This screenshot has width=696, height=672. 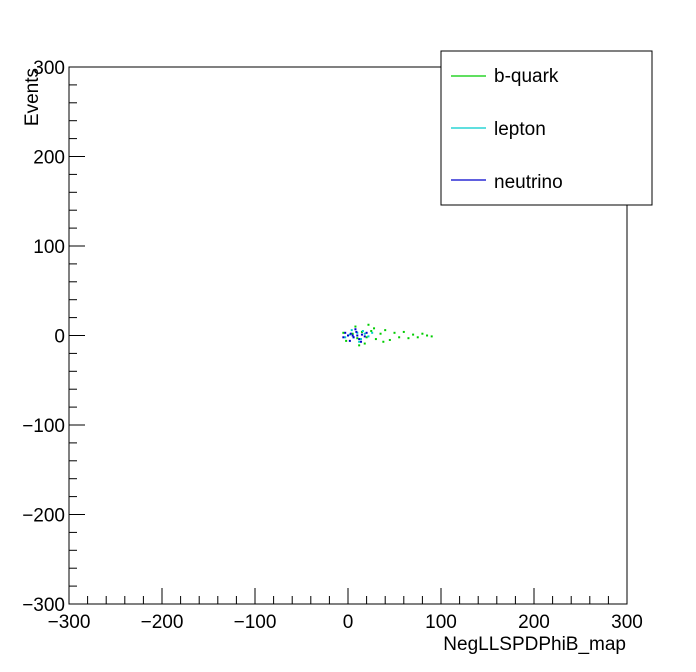 I want to click on y-axis-label: Events, so click(x=32, y=97).